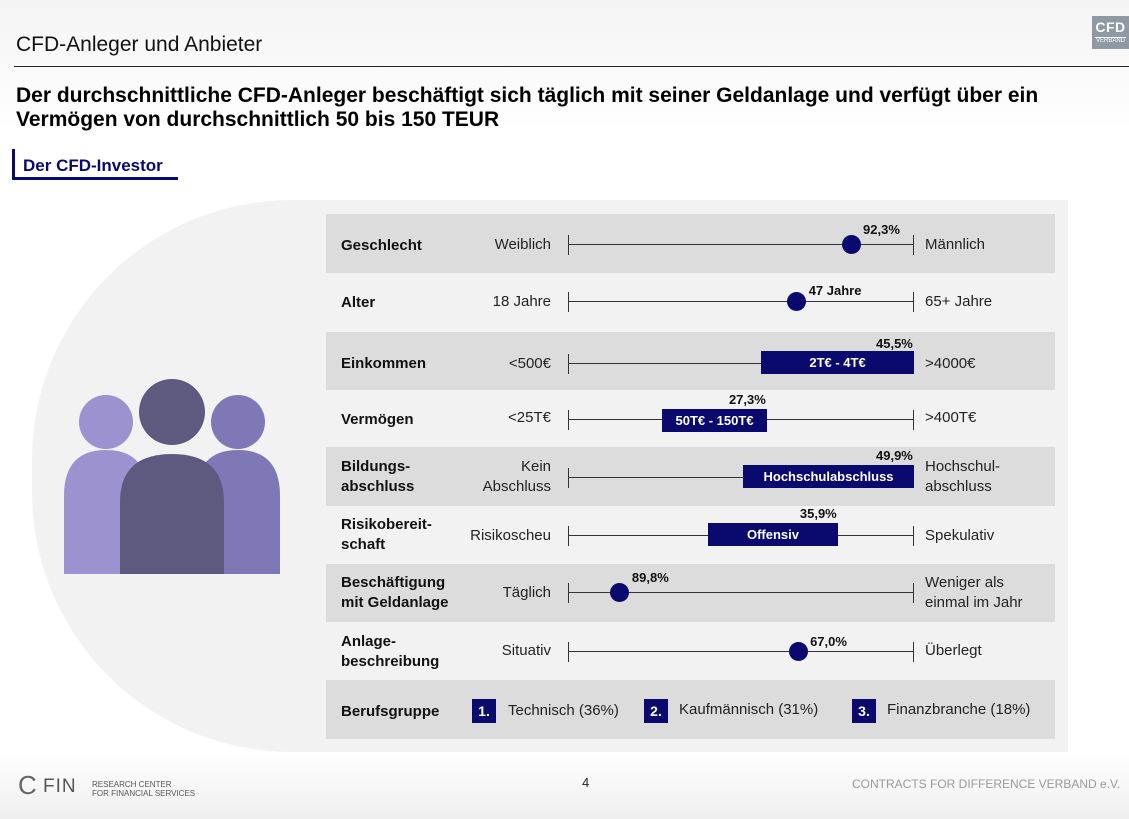 The height and width of the screenshot is (819, 1129). What do you see at coordinates (395, 593) in the screenshot?
I see `row-label: Beschäftigung mit Geldanlage` at bounding box center [395, 593].